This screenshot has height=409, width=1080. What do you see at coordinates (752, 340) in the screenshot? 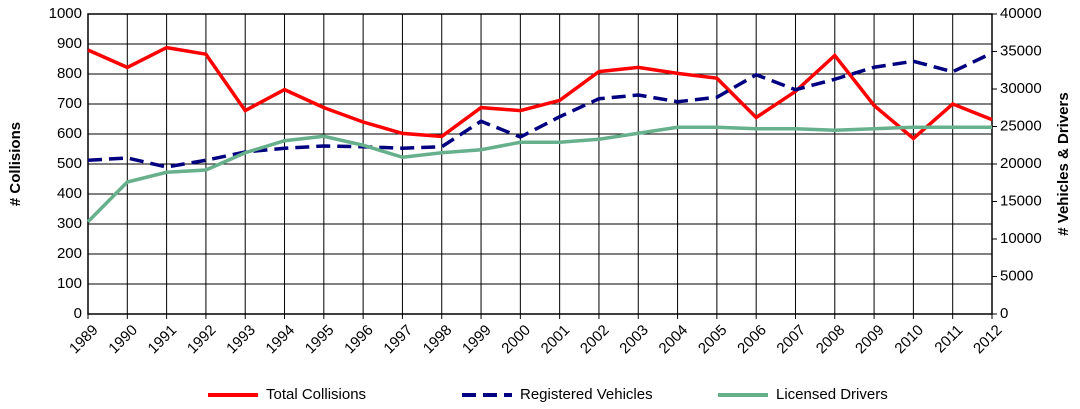
I see `x-tick-label: 2006` at bounding box center [752, 340].